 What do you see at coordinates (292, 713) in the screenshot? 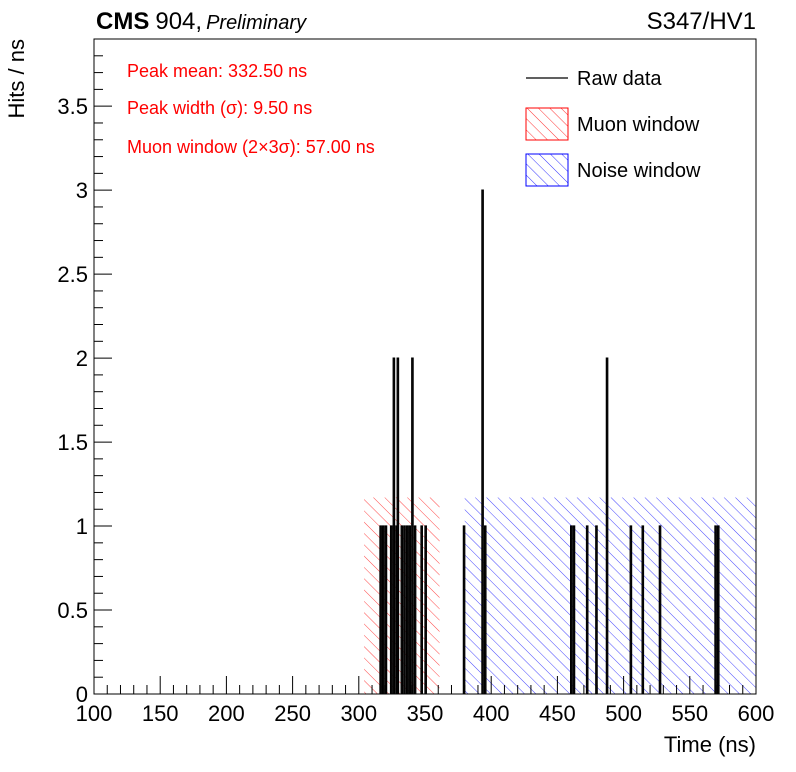
I see `x-tick-label: 250` at bounding box center [292, 713].